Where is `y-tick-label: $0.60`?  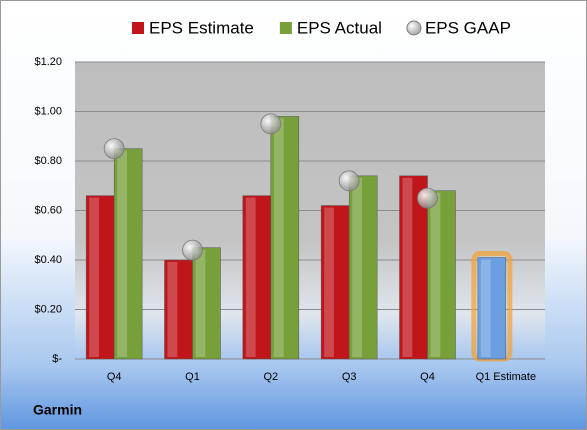 y-tick-label: $0.60 is located at coordinates (48, 210).